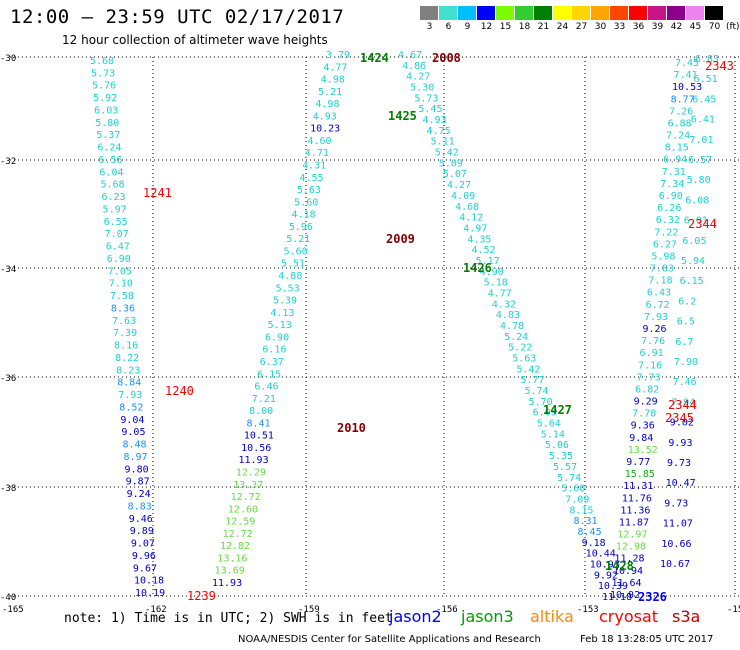  What do you see at coordinates (733, 610) in the screenshot?
I see `lon-label: -15` at bounding box center [733, 610].